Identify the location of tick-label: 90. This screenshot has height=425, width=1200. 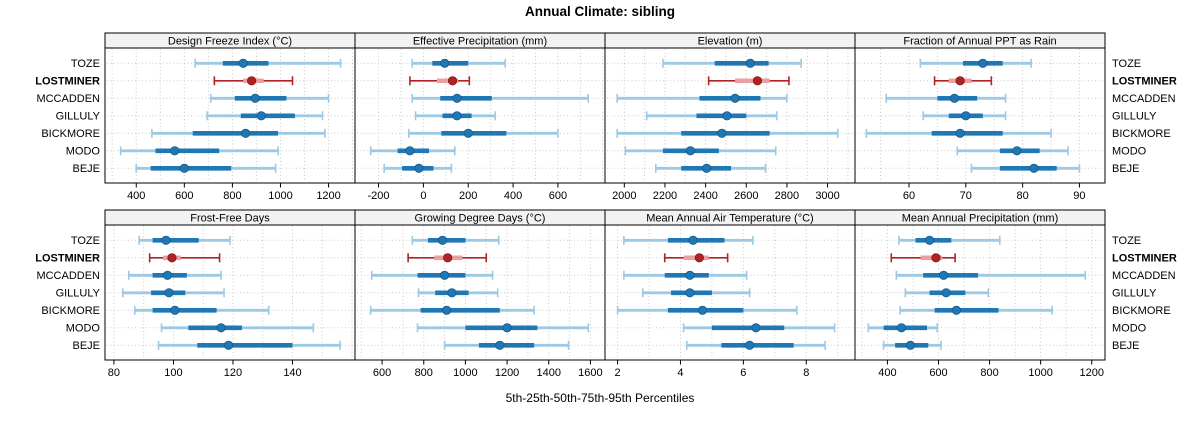
(1079, 196).